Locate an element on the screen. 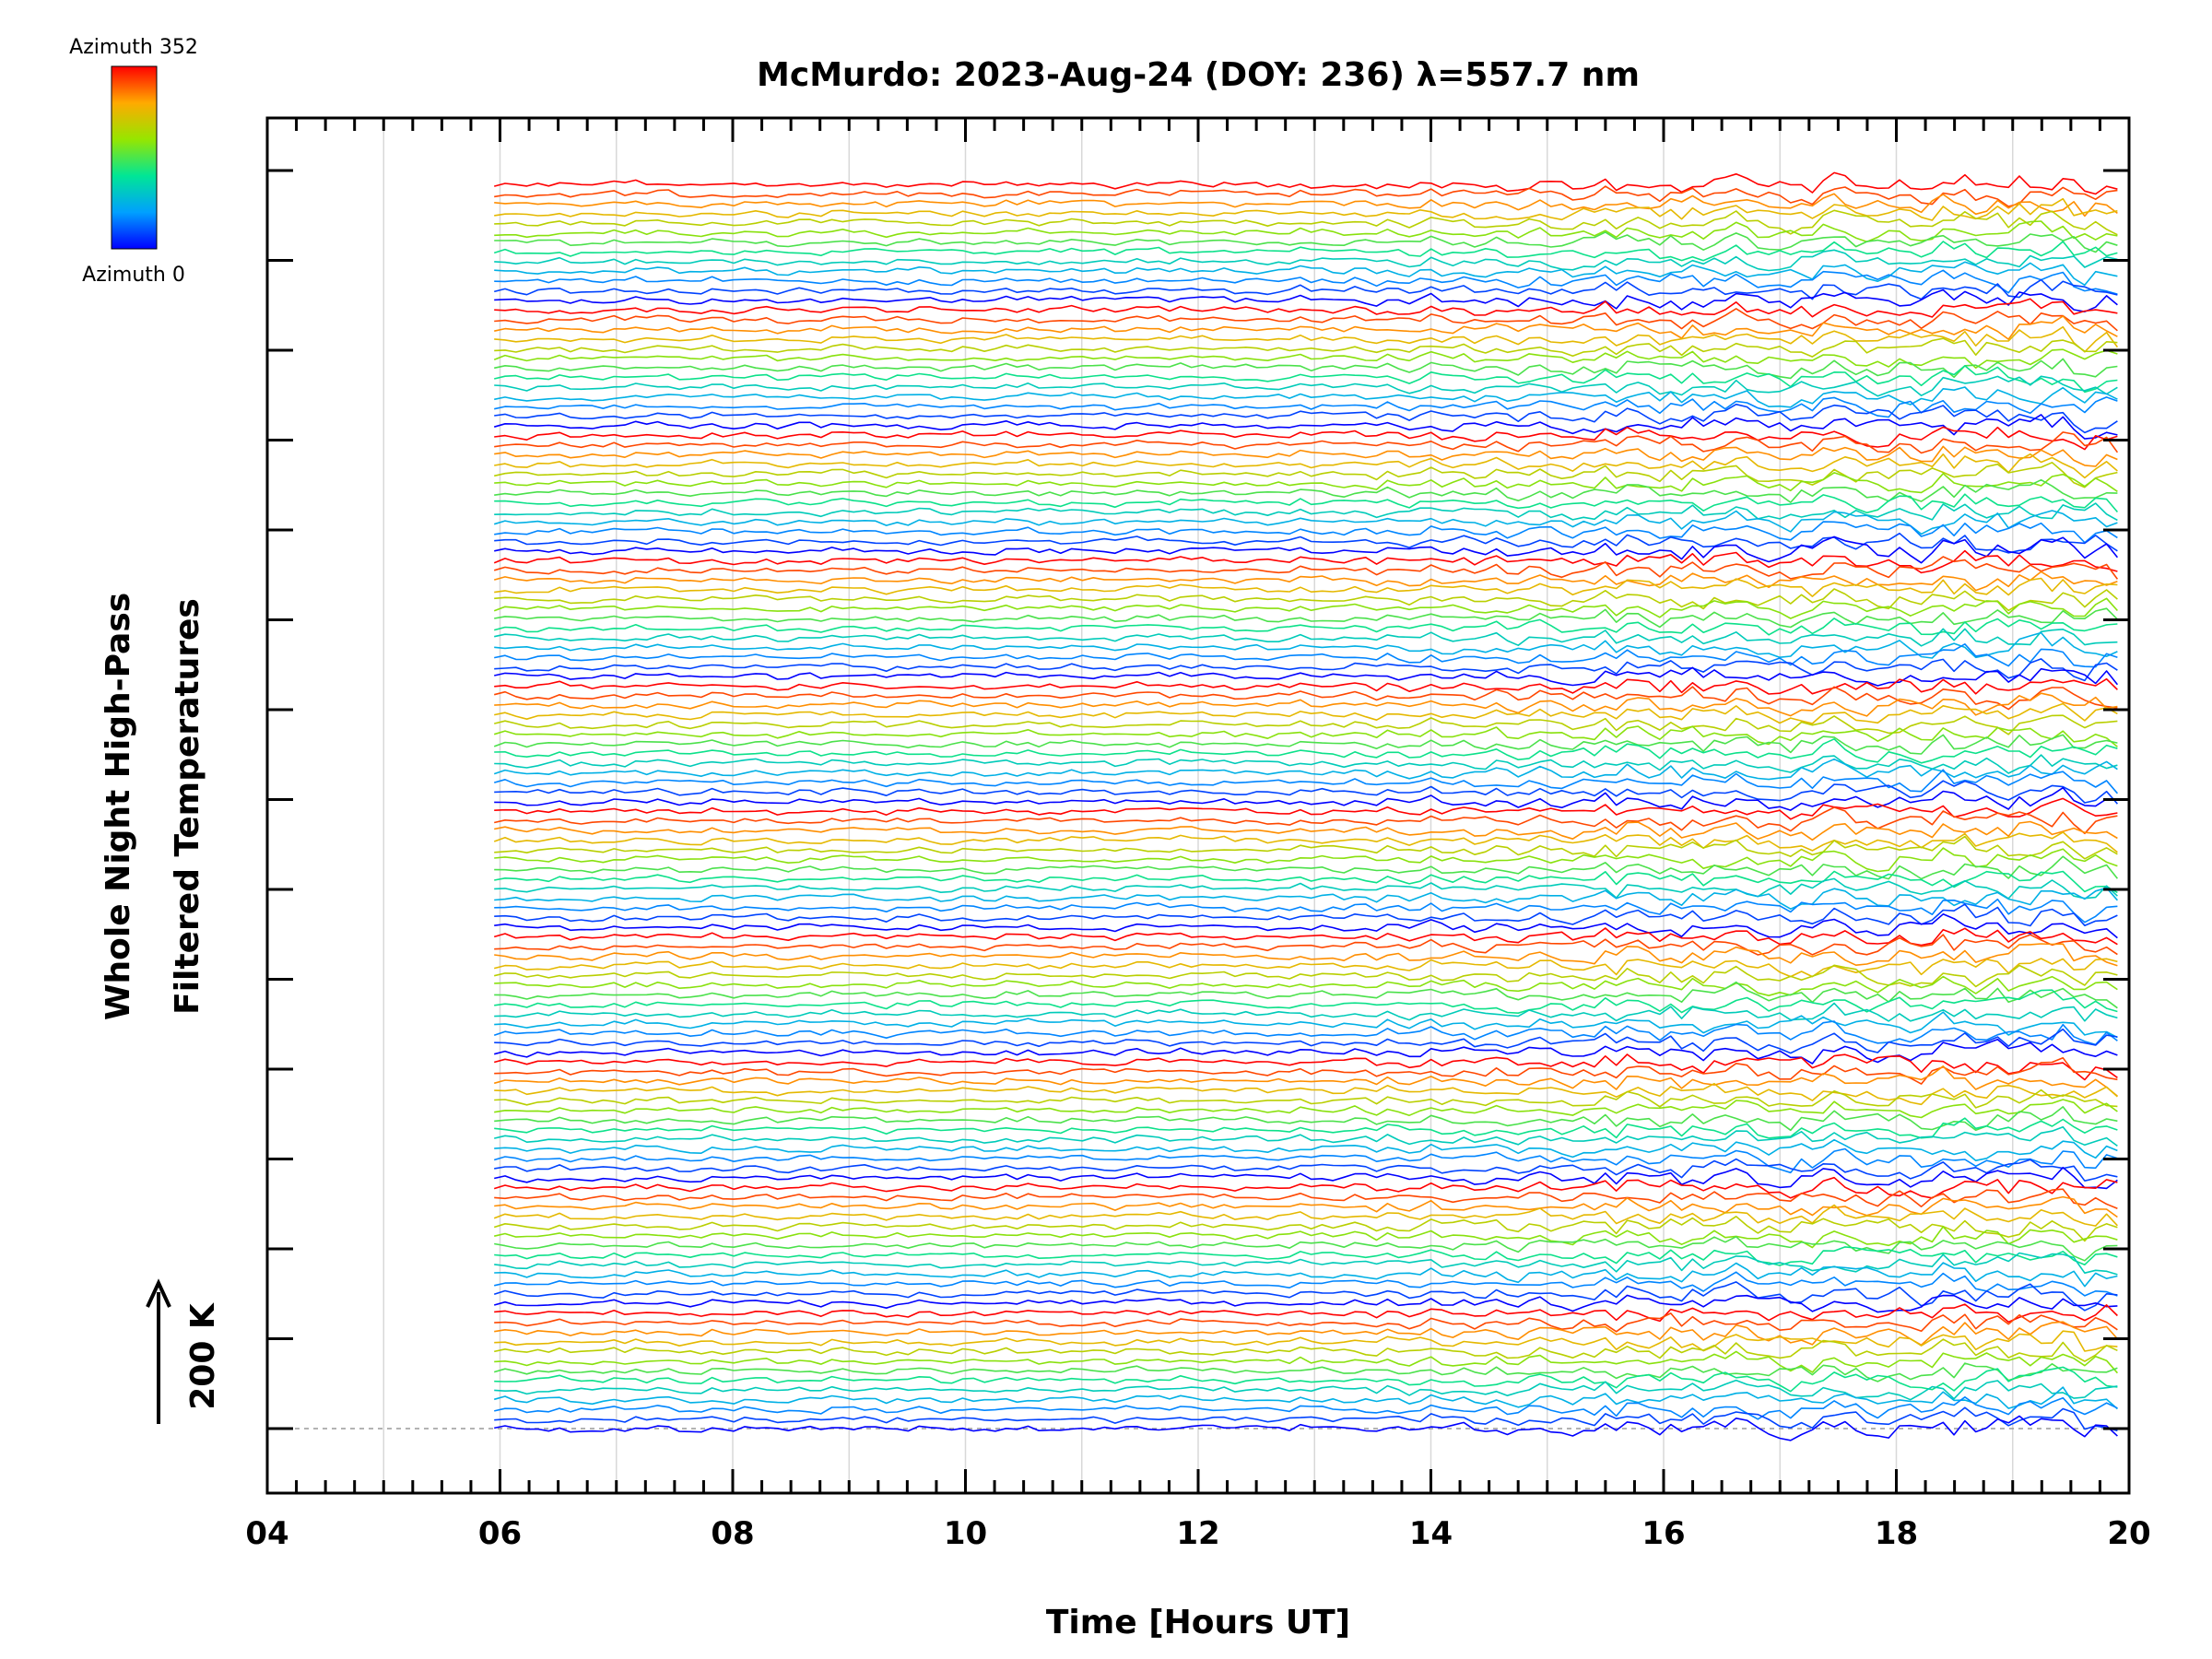  x-tick-label: 16 is located at coordinates (1663, 1533).